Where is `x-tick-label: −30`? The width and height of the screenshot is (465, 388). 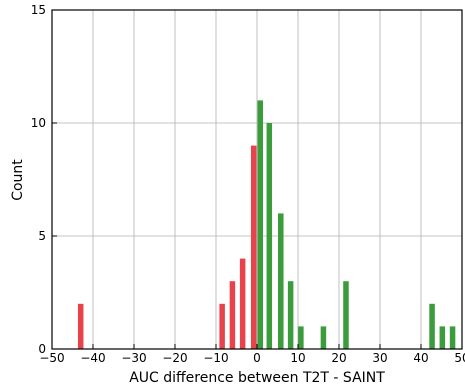 x-tick-label: −30 is located at coordinates (133, 358).